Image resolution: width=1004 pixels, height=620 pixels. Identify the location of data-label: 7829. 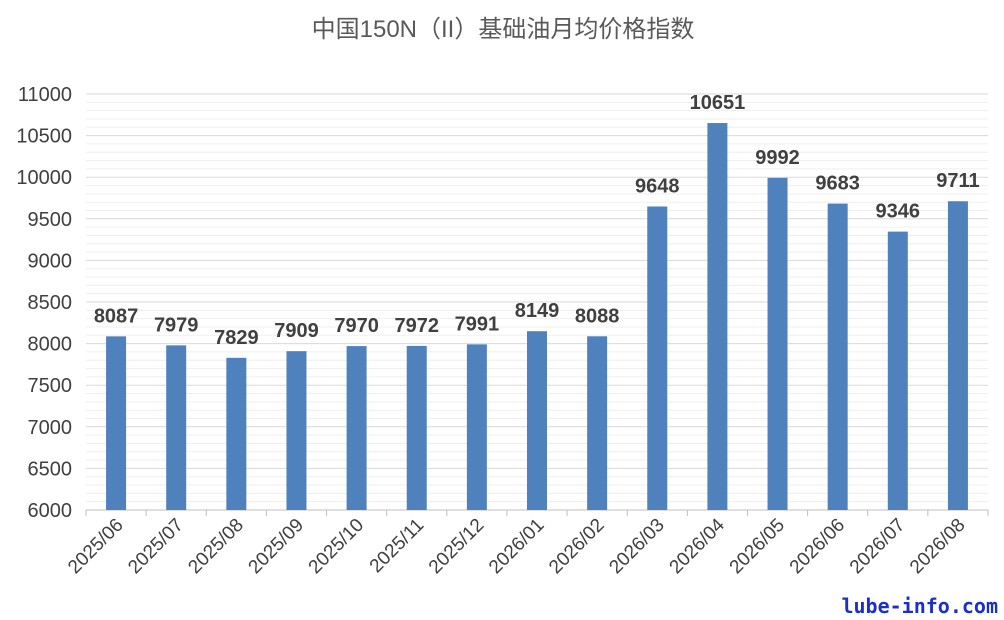
(236, 338).